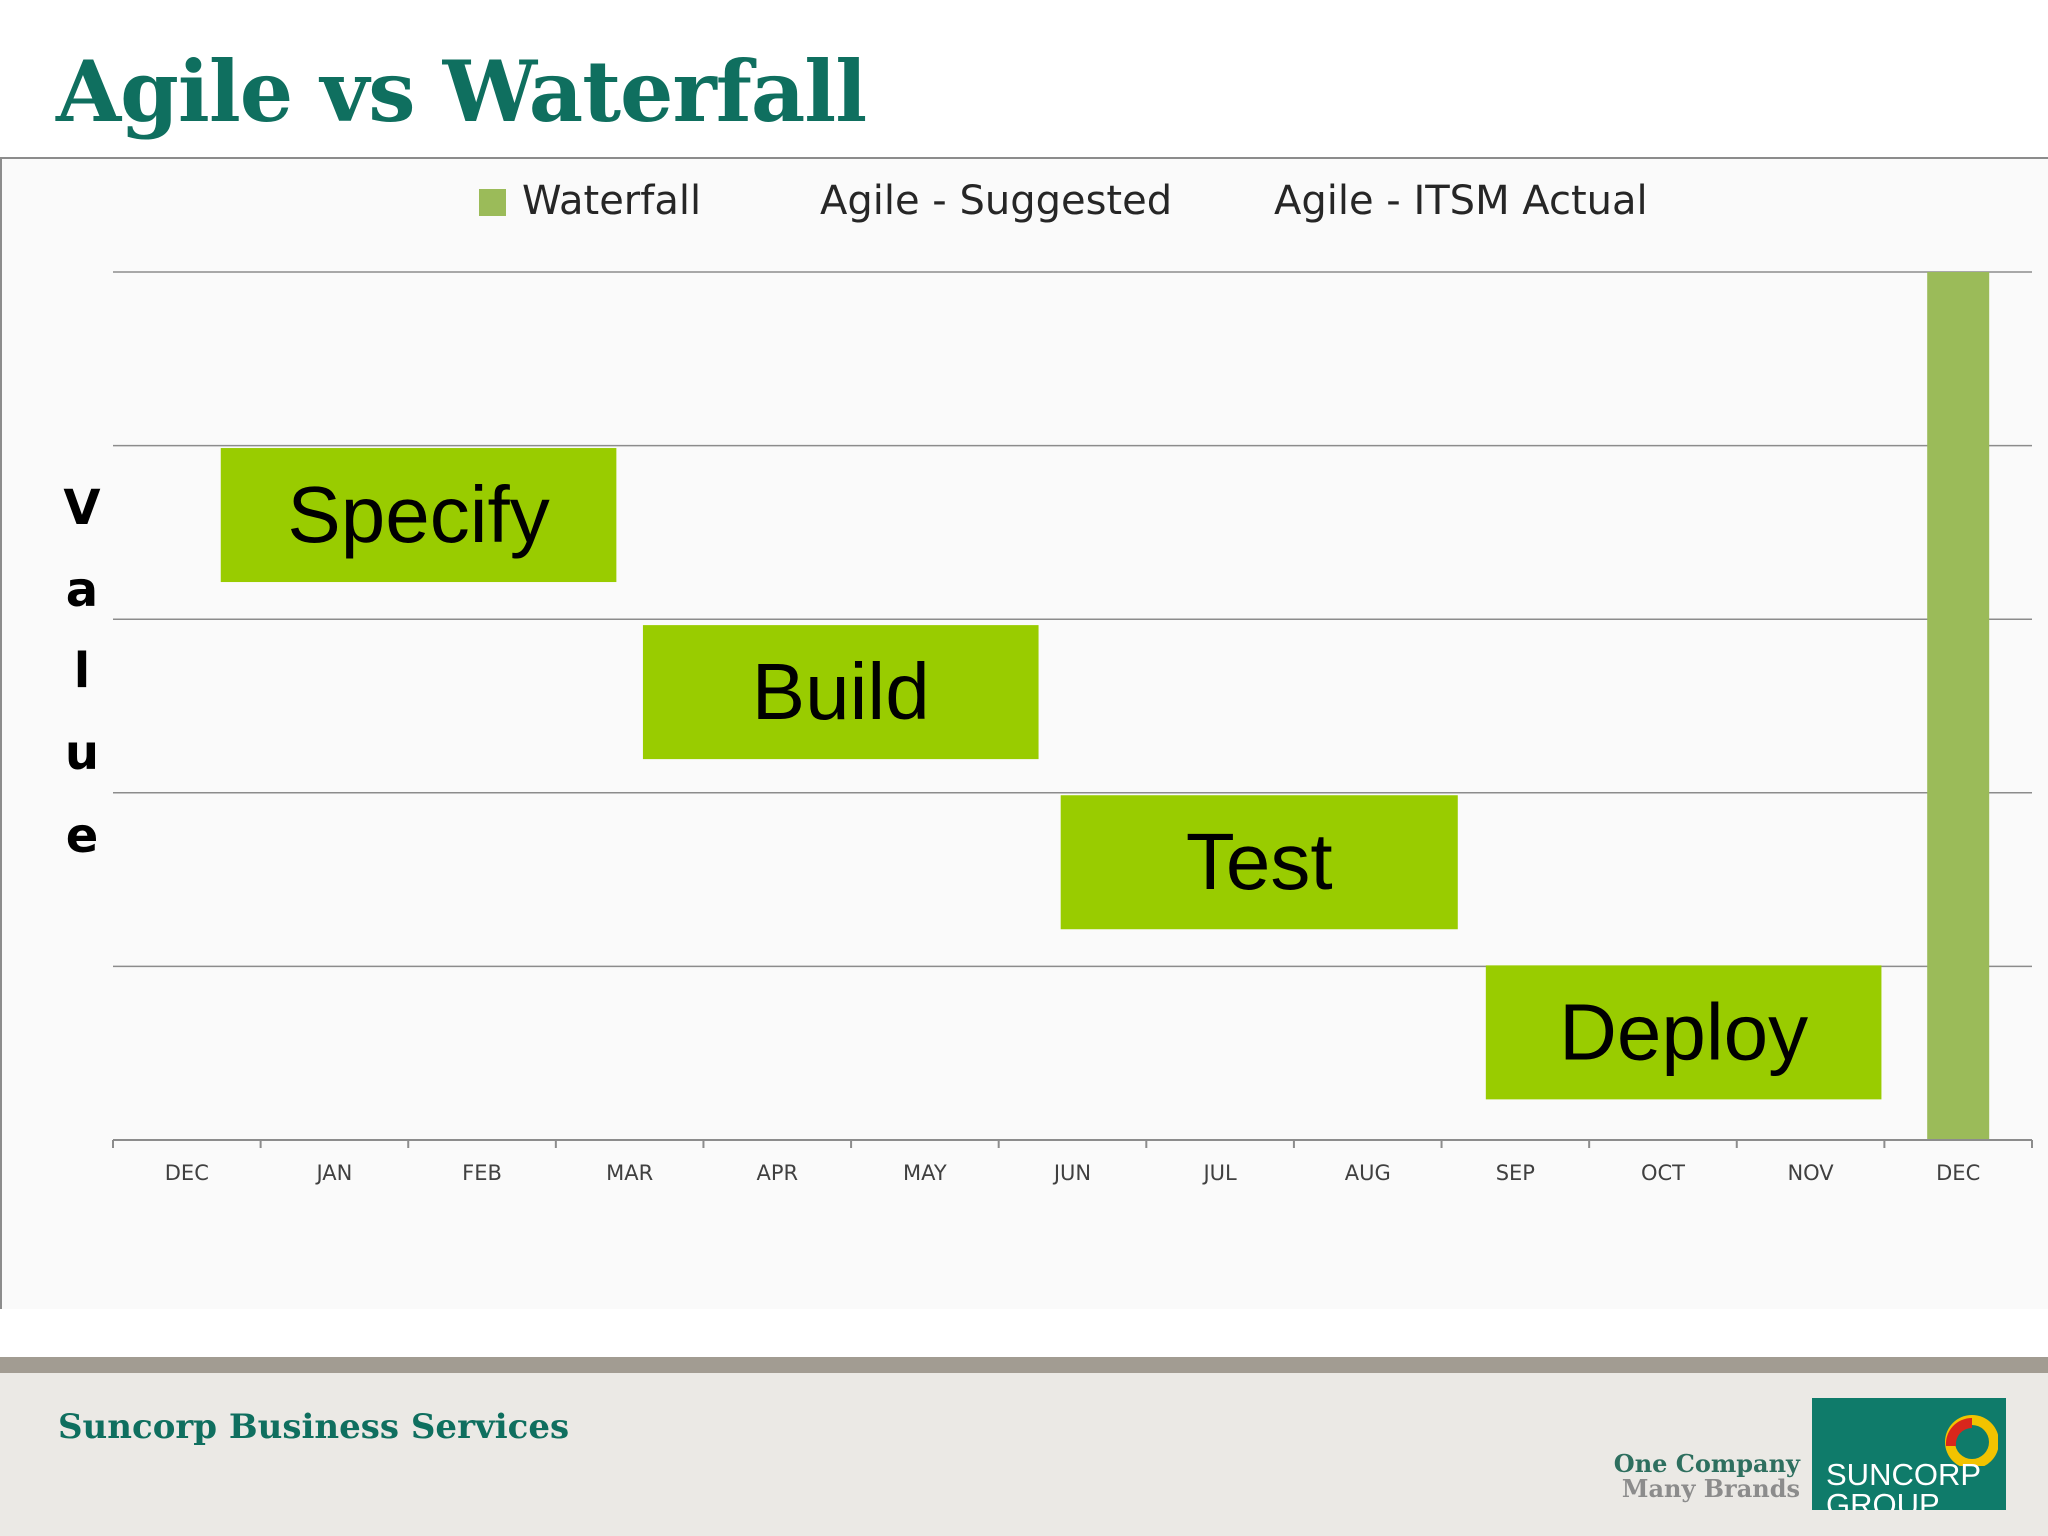  I want to click on y-axis-label: V a l u e, so click(81, 672).